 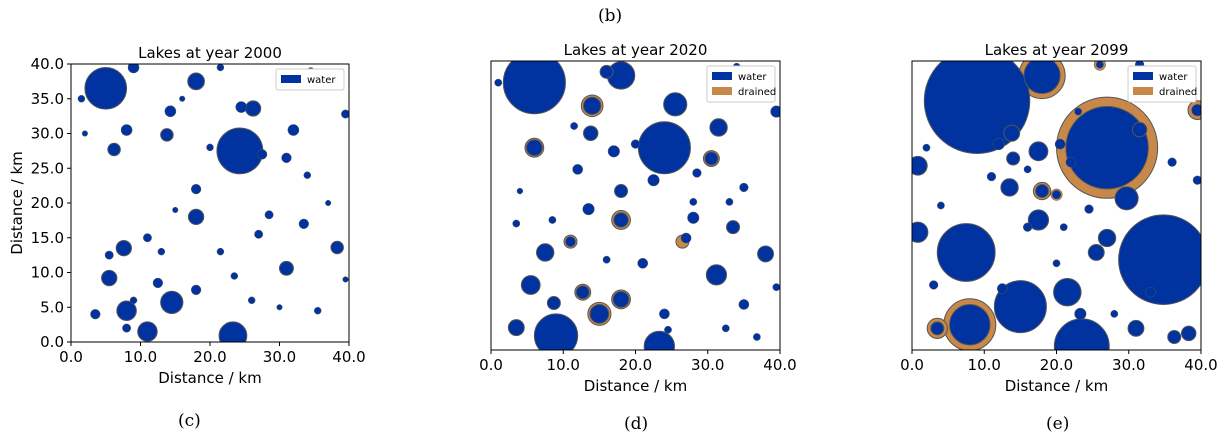 What do you see at coordinates (47, 273) in the screenshot?
I see `y-tick-label: 10.0` at bounding box center [47, 273].